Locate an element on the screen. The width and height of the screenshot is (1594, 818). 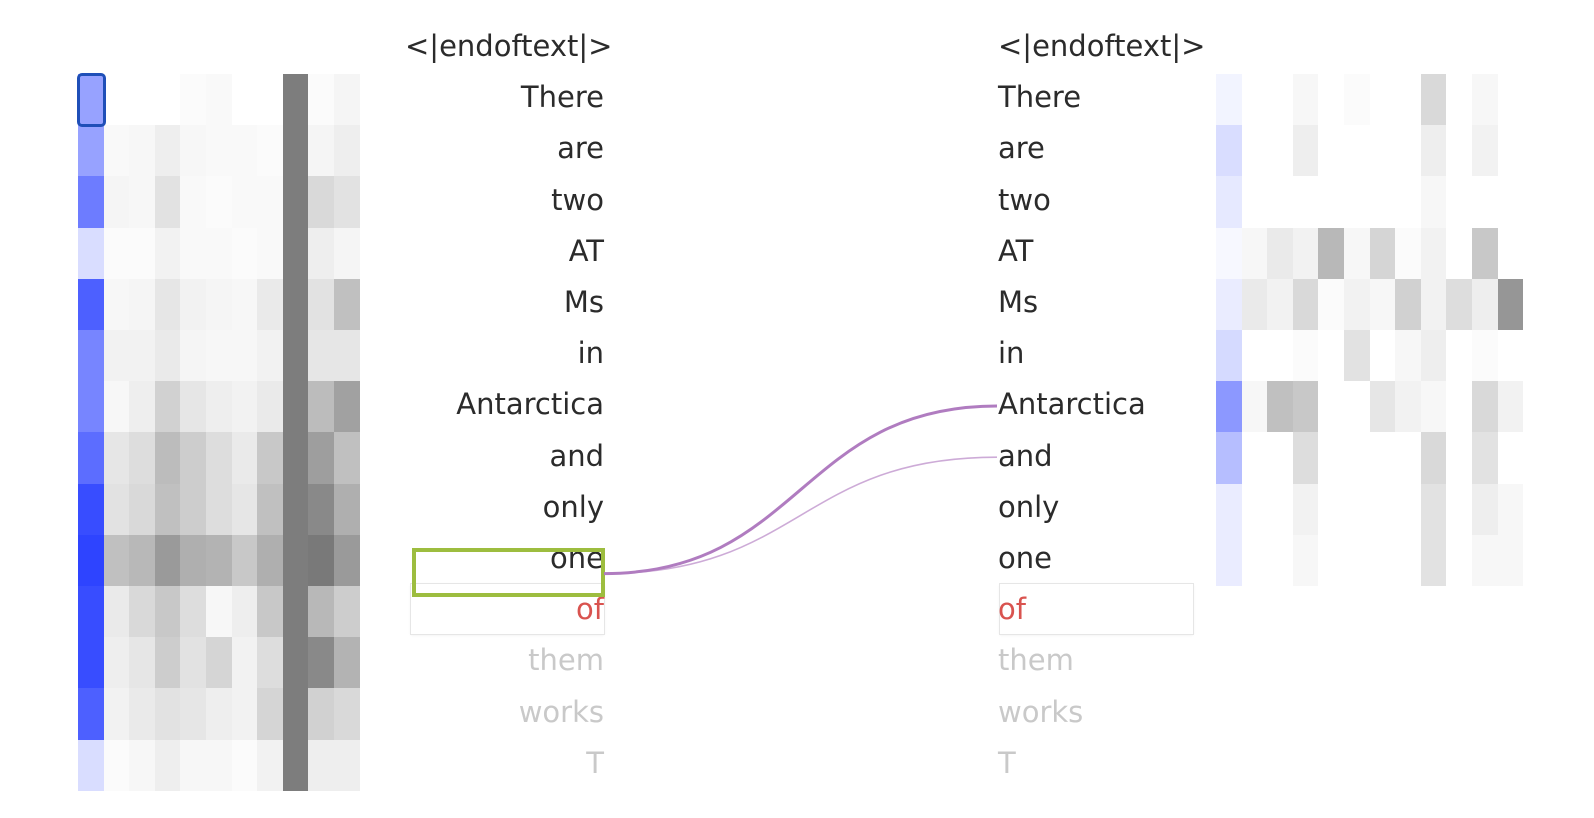
right-token: of is located at coordinates (1012, 609).